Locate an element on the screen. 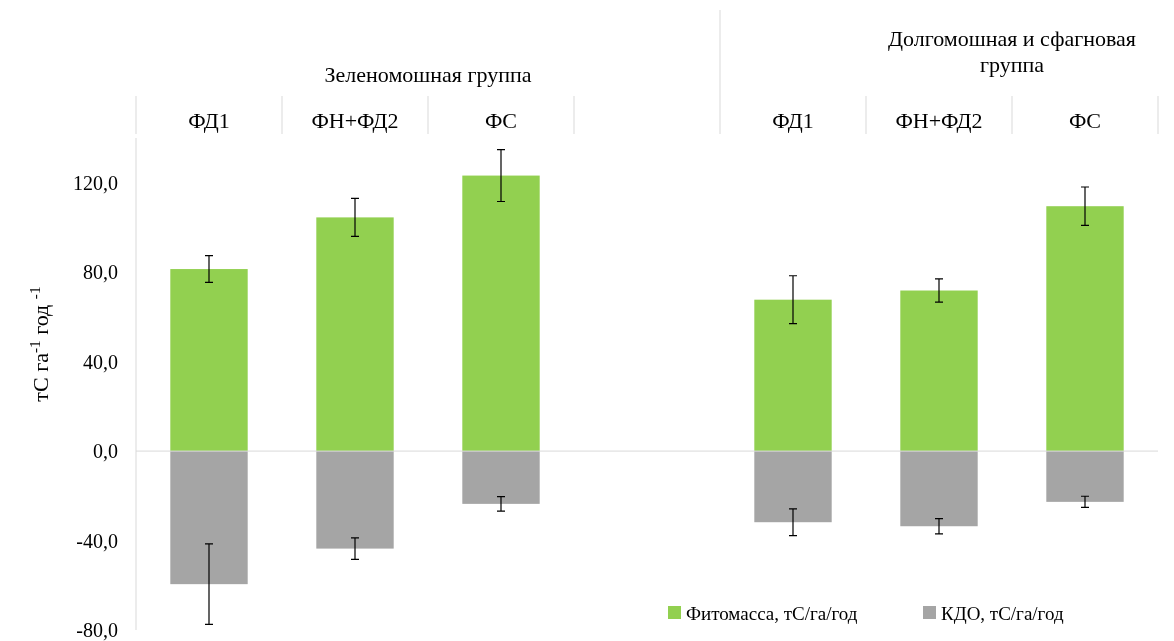 The height and width of the screenshot is (641, 1174). y-tick-label: 0,0 is located at coordinates (105, 451).